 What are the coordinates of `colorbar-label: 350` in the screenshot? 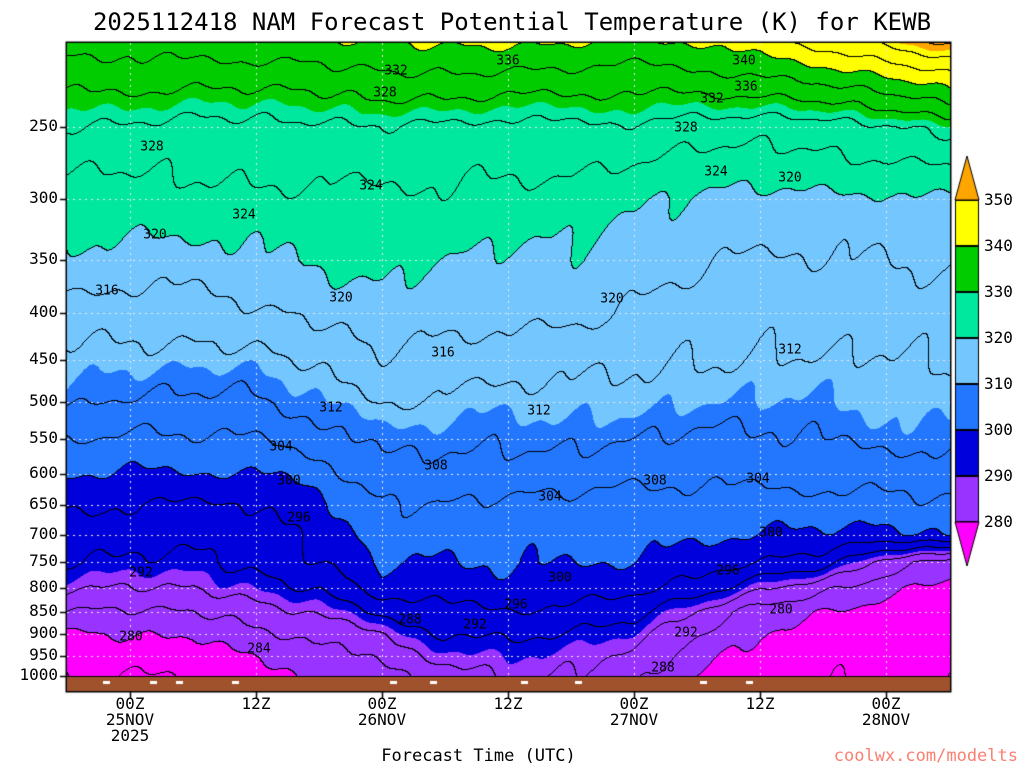 It's located at (998, 199).